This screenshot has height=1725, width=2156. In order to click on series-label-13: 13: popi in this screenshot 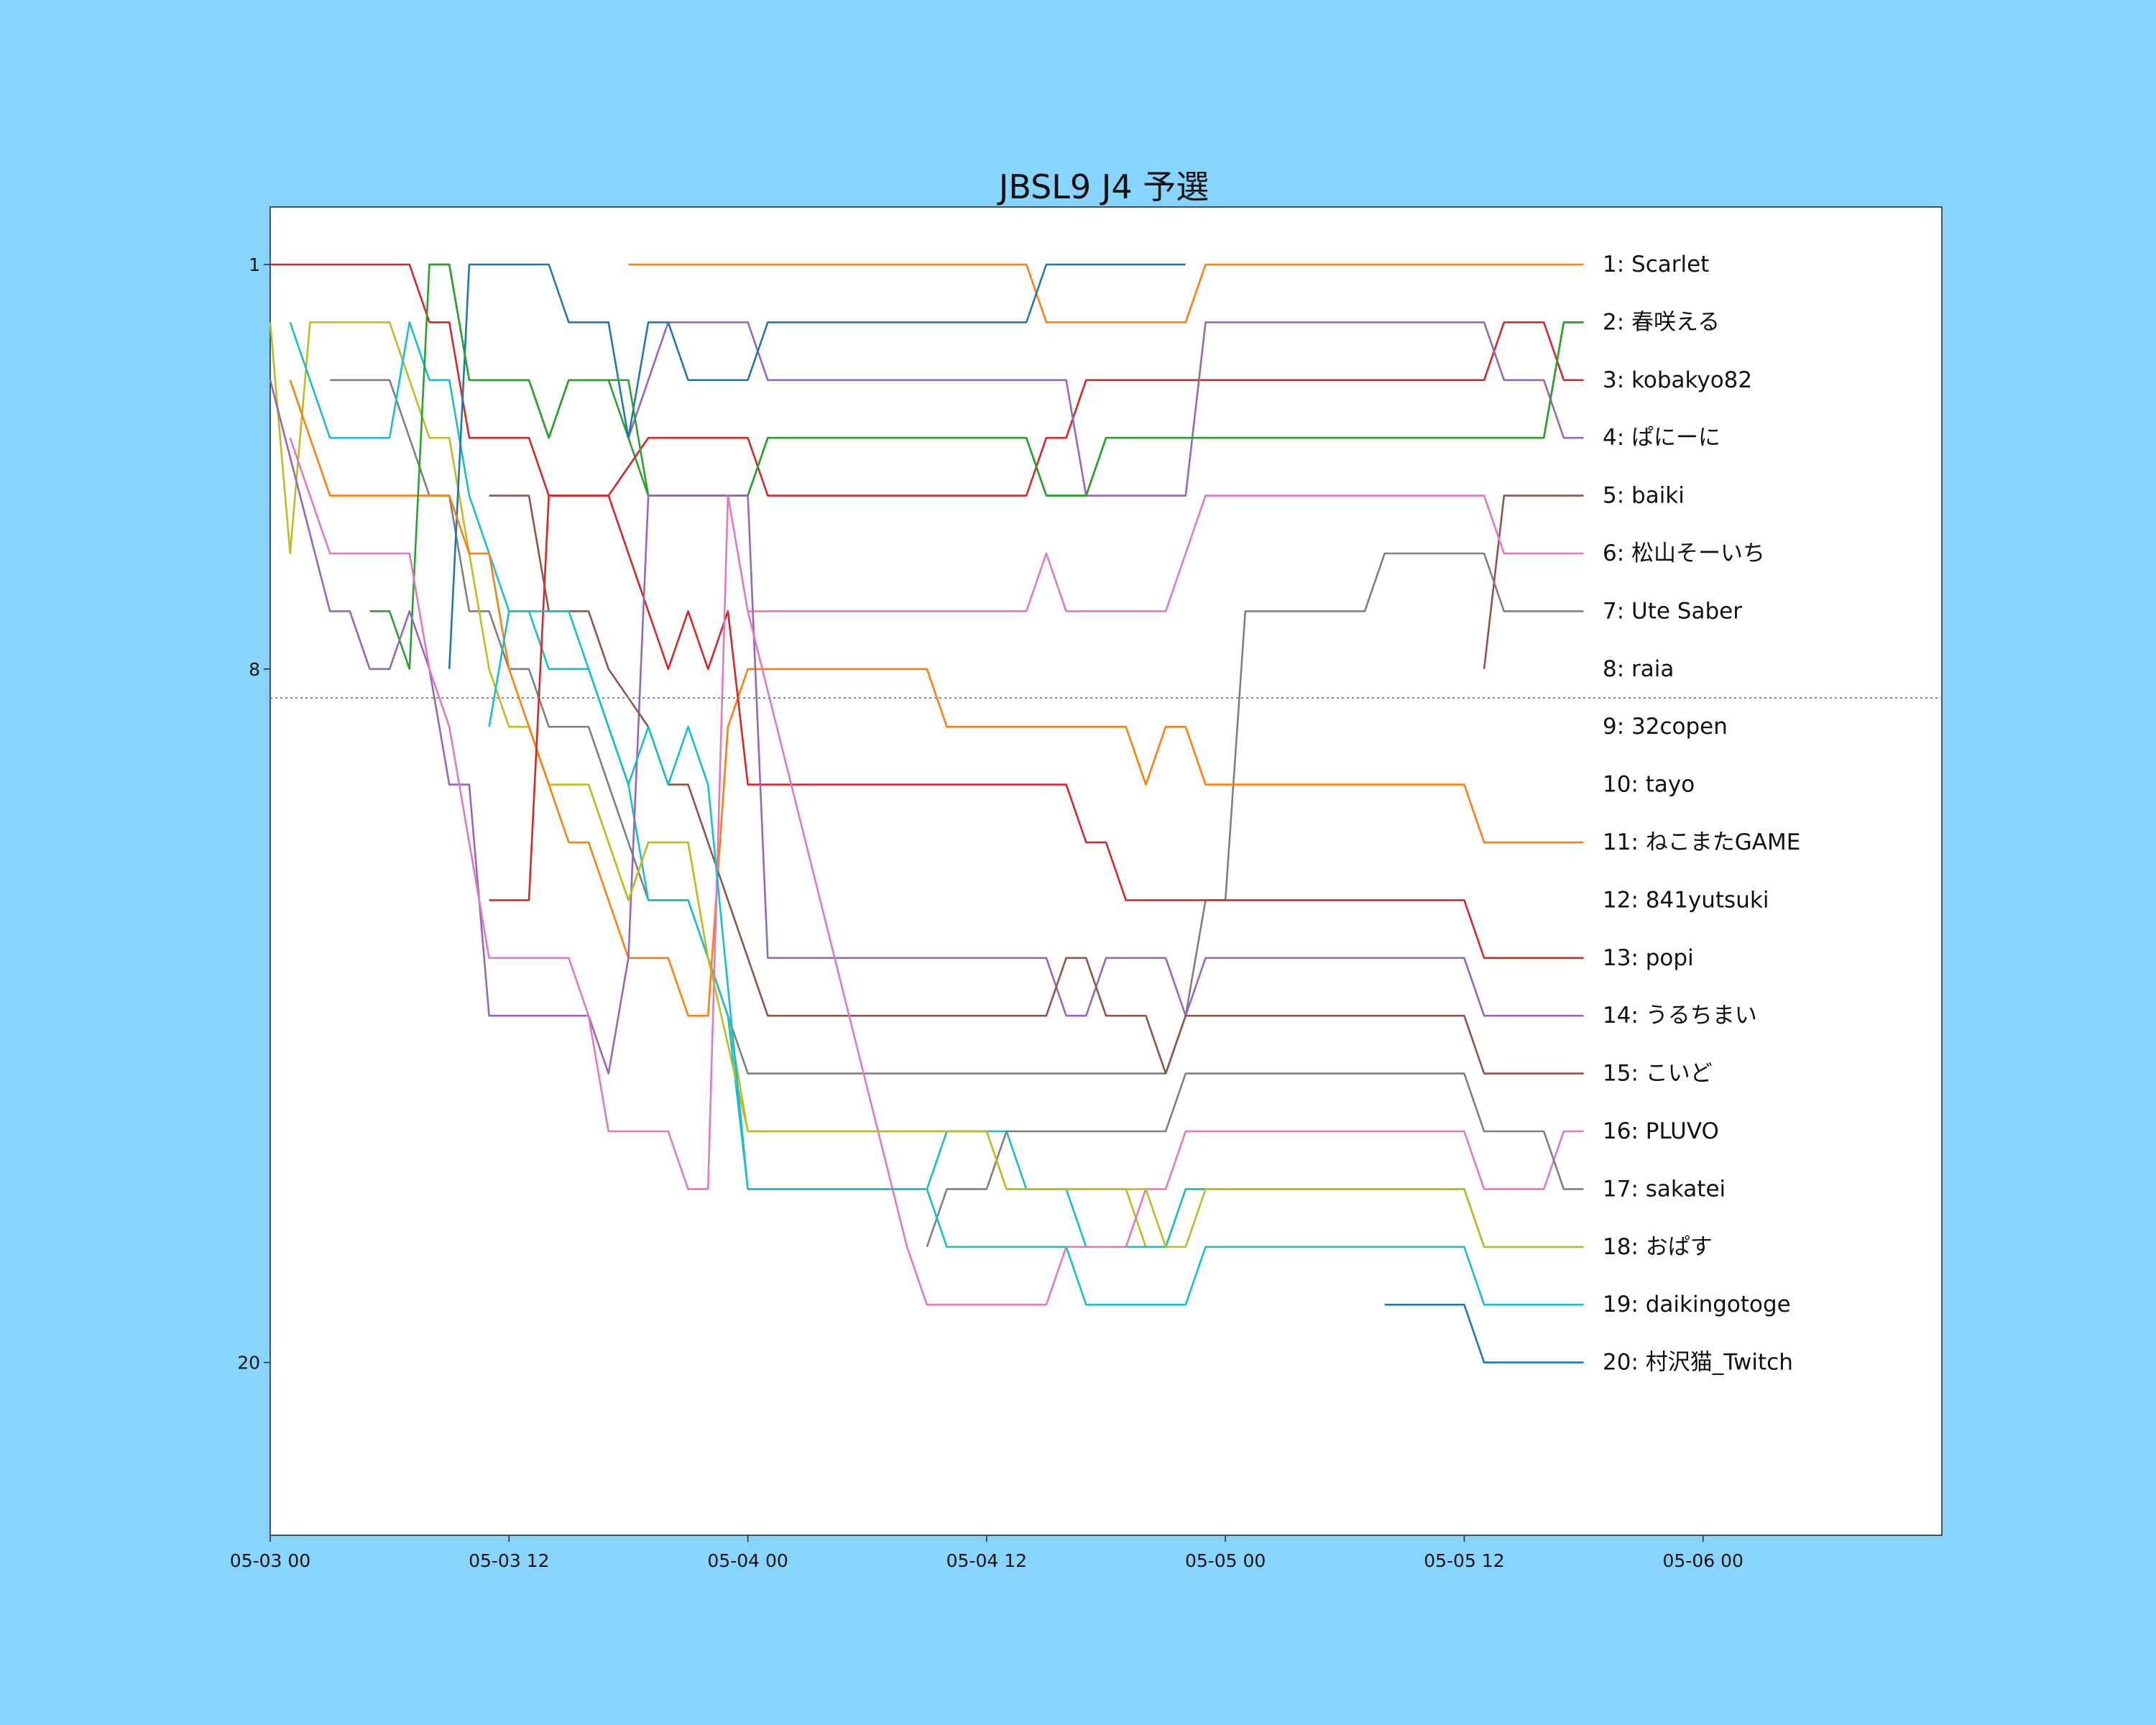, I will do `click(1648, 958)`.